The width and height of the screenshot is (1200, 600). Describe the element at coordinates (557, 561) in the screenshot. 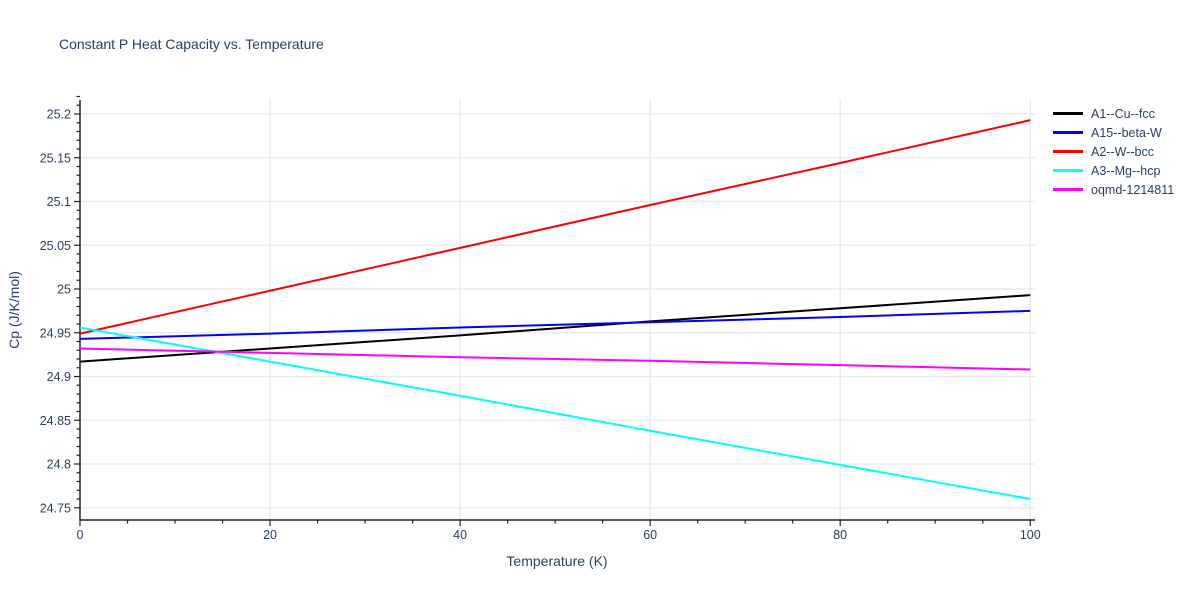

I see `x-axis-title: Temperature (K)` at that location.